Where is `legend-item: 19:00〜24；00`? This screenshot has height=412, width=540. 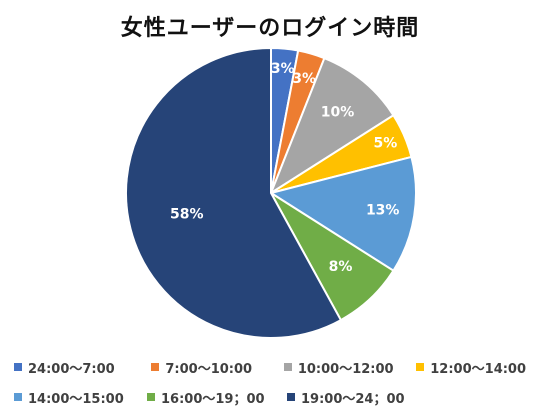 legend-item: 19:00〜24；00 is located at coordinates (362, 397).